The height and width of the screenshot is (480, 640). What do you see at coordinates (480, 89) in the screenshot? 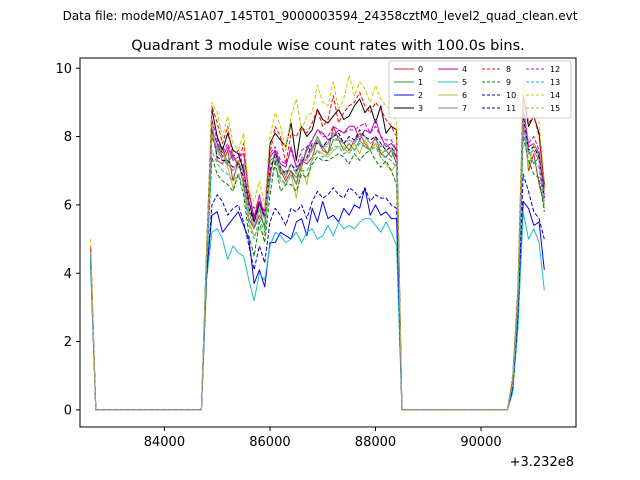
I see `legend-box` at bounding box center [480, 89].